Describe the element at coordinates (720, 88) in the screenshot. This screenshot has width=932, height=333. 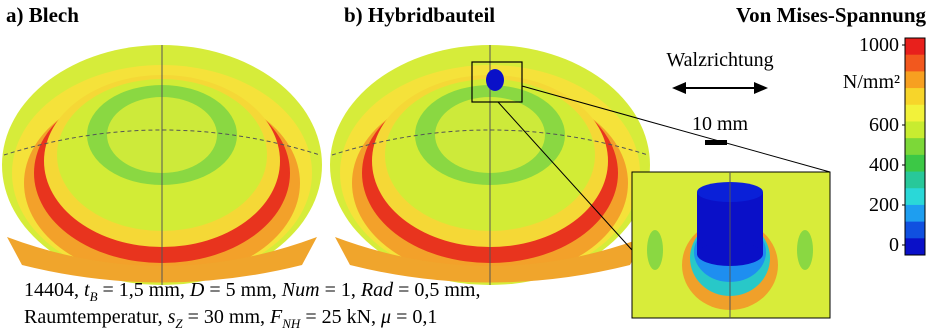
I see `direction-arrow` at that location.